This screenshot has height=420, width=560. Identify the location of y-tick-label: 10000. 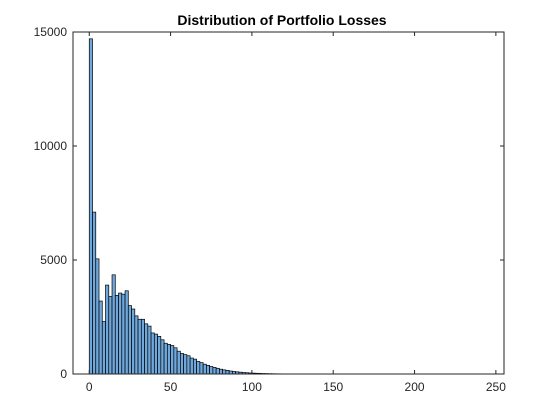
(51, 146).